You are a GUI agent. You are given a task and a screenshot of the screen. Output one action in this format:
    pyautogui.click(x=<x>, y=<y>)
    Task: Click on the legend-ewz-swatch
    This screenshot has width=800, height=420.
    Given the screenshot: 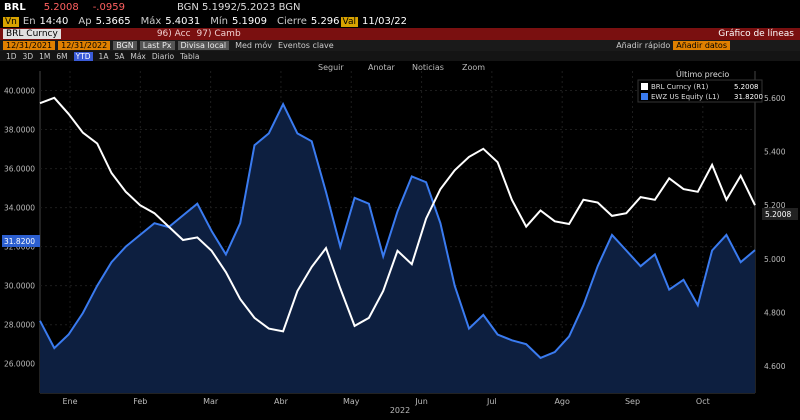 What is the action you would take?
    pyautogui.click(x=644, y=96)
    